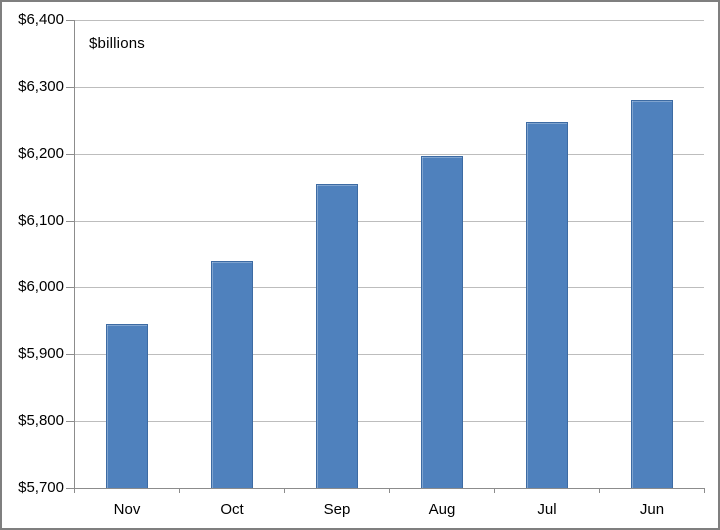  Describe the element at coordinates (652, 294) in the screenshot. I see `bar-jun` at that location.